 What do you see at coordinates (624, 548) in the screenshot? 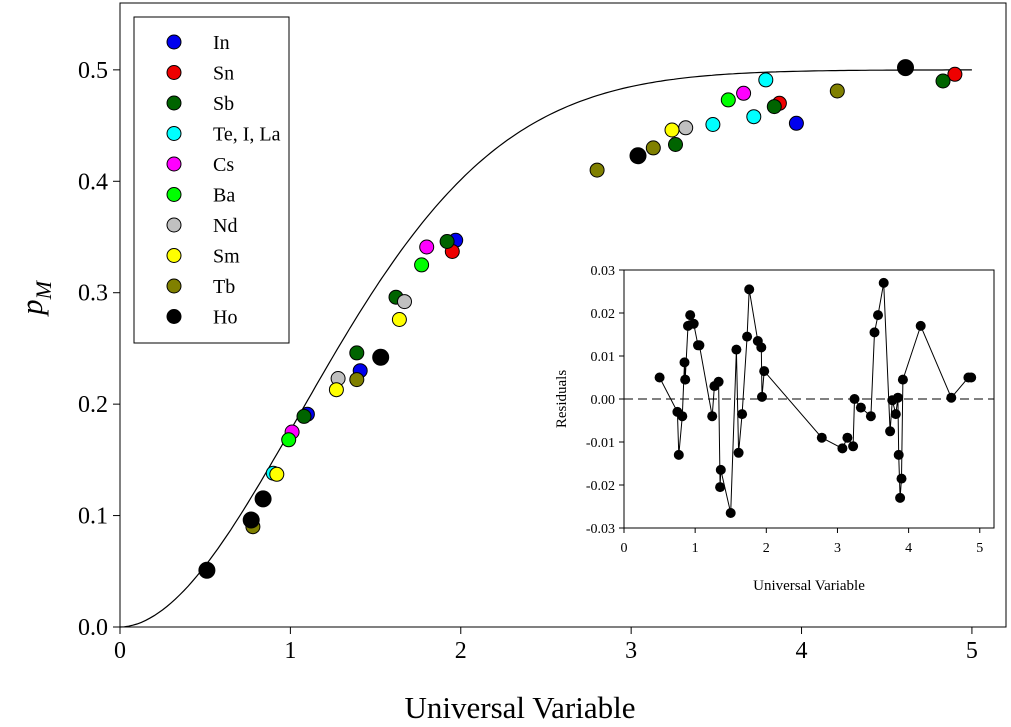
I see `inset-x-tick-label: 0` at bounding box center [624, 548].